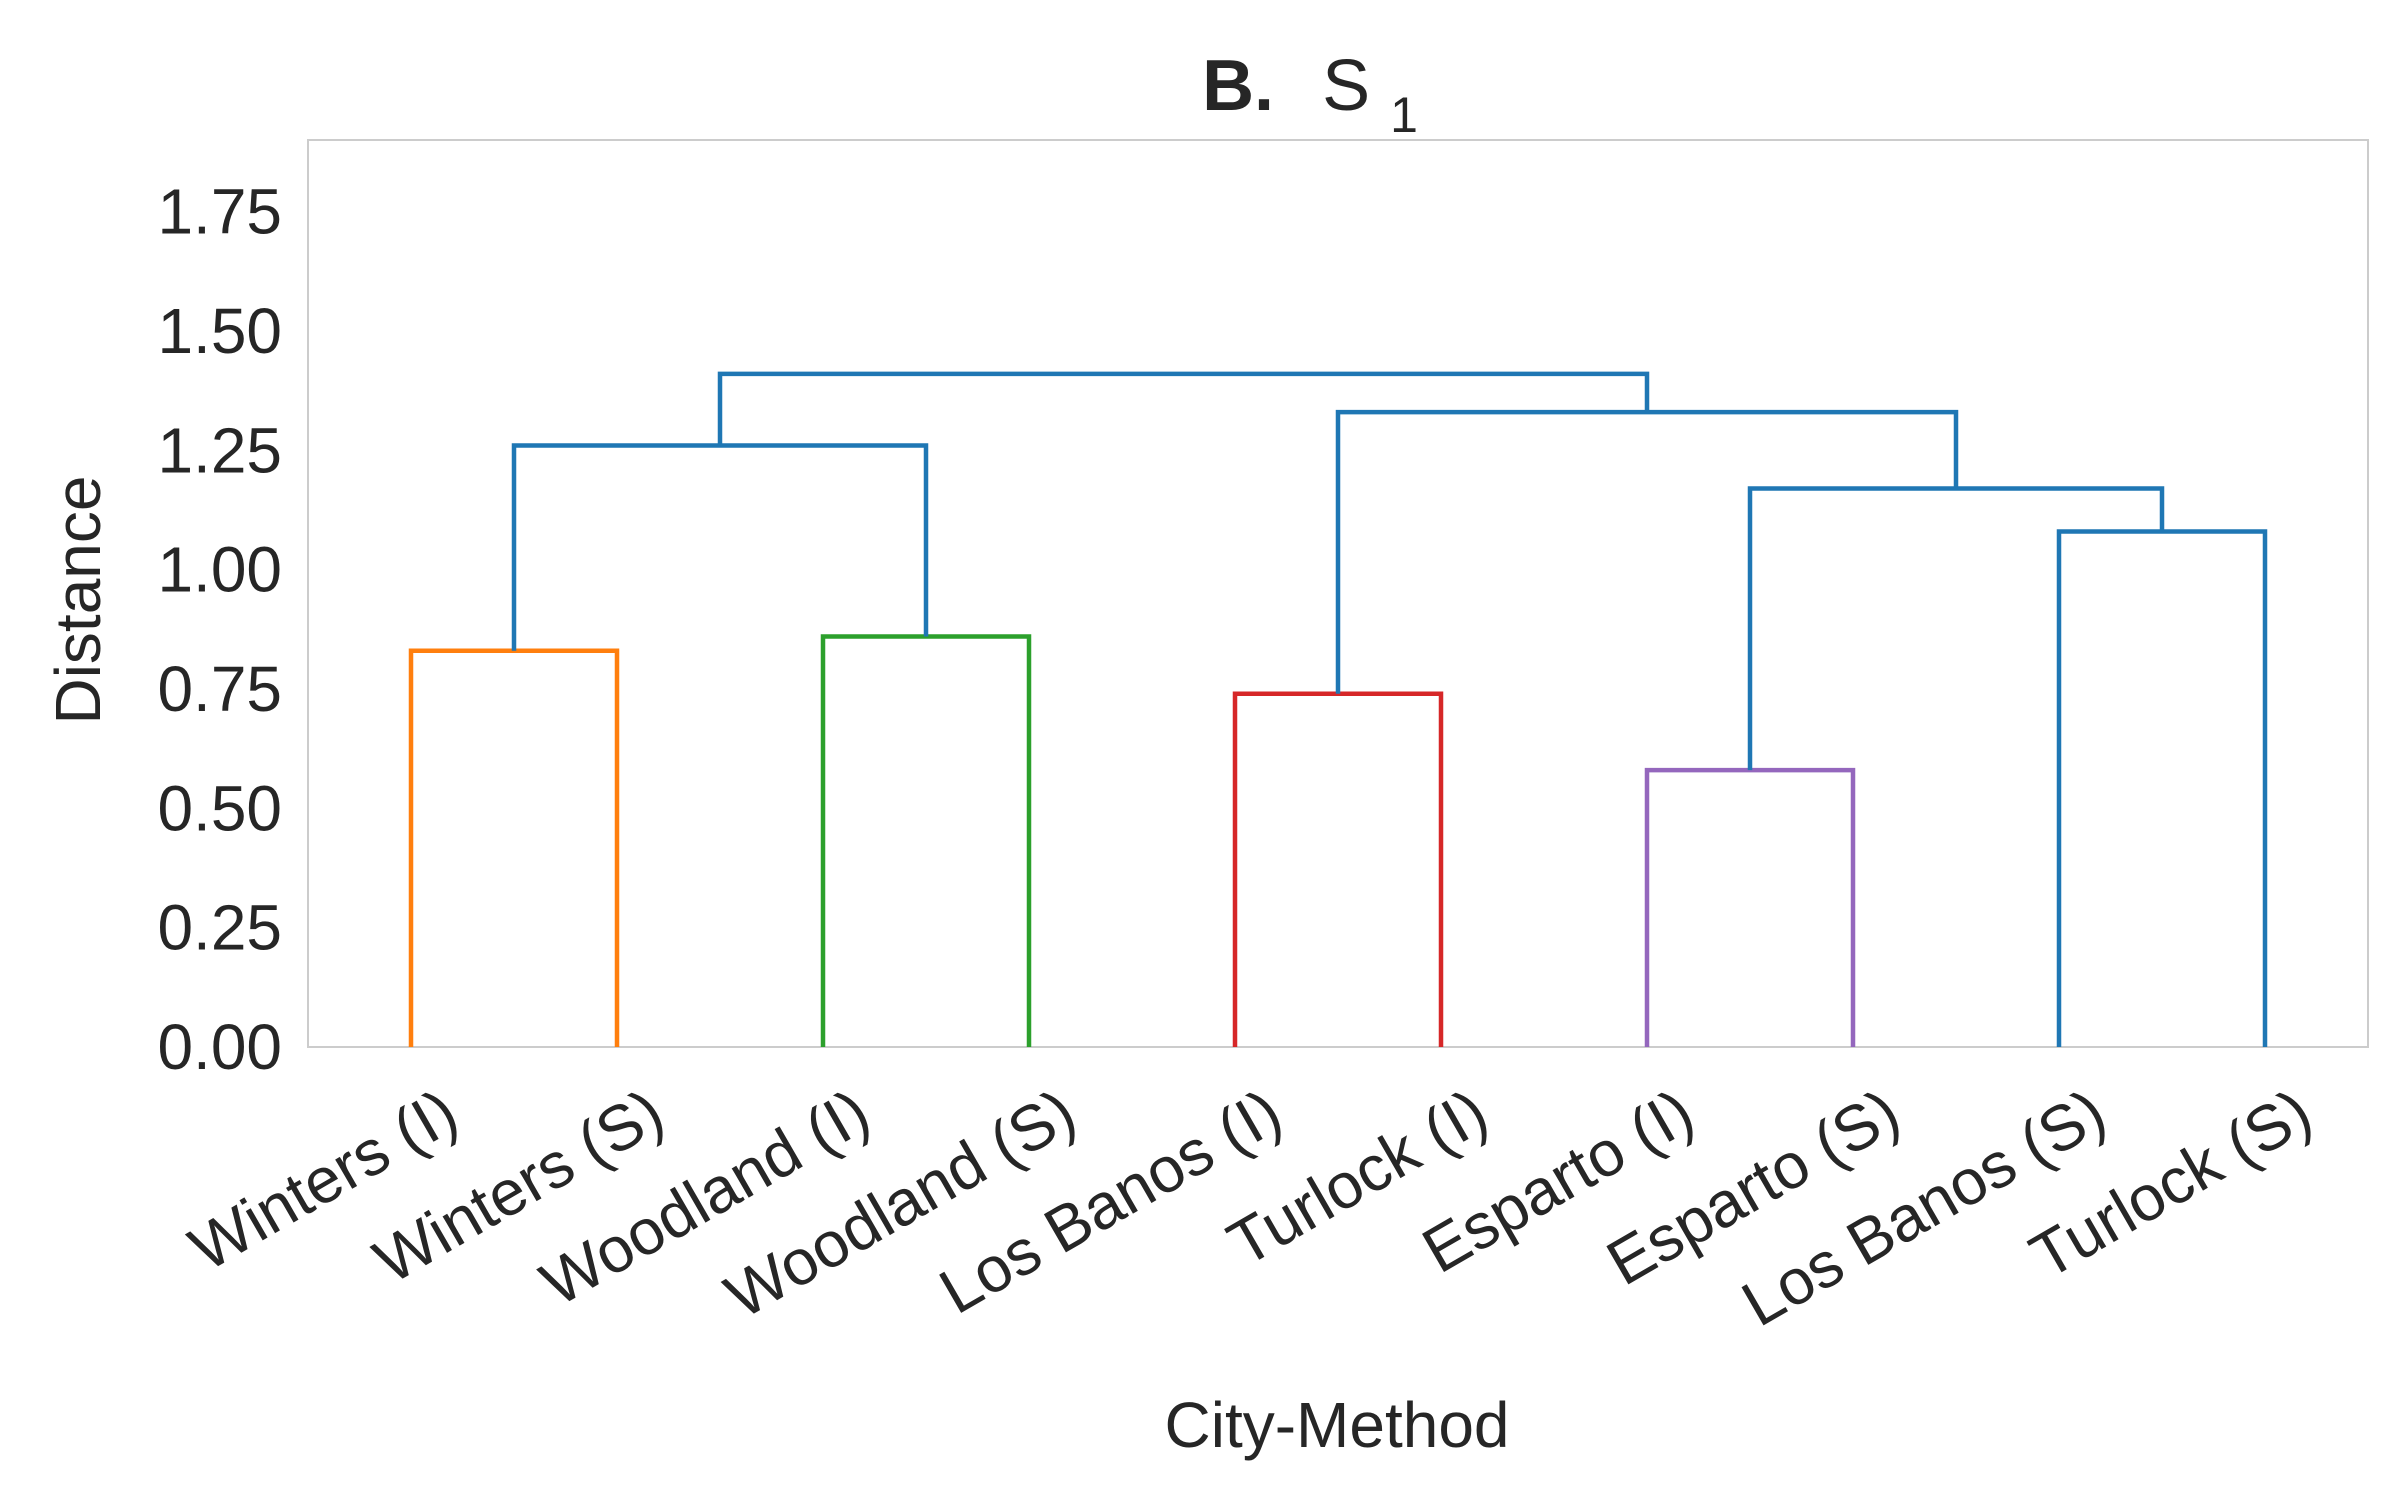  What do you see at coordinates (1337, 1425) in the screenshot?
I see `x-axis-label: City-Method` at bounding box center [1337, 1425].